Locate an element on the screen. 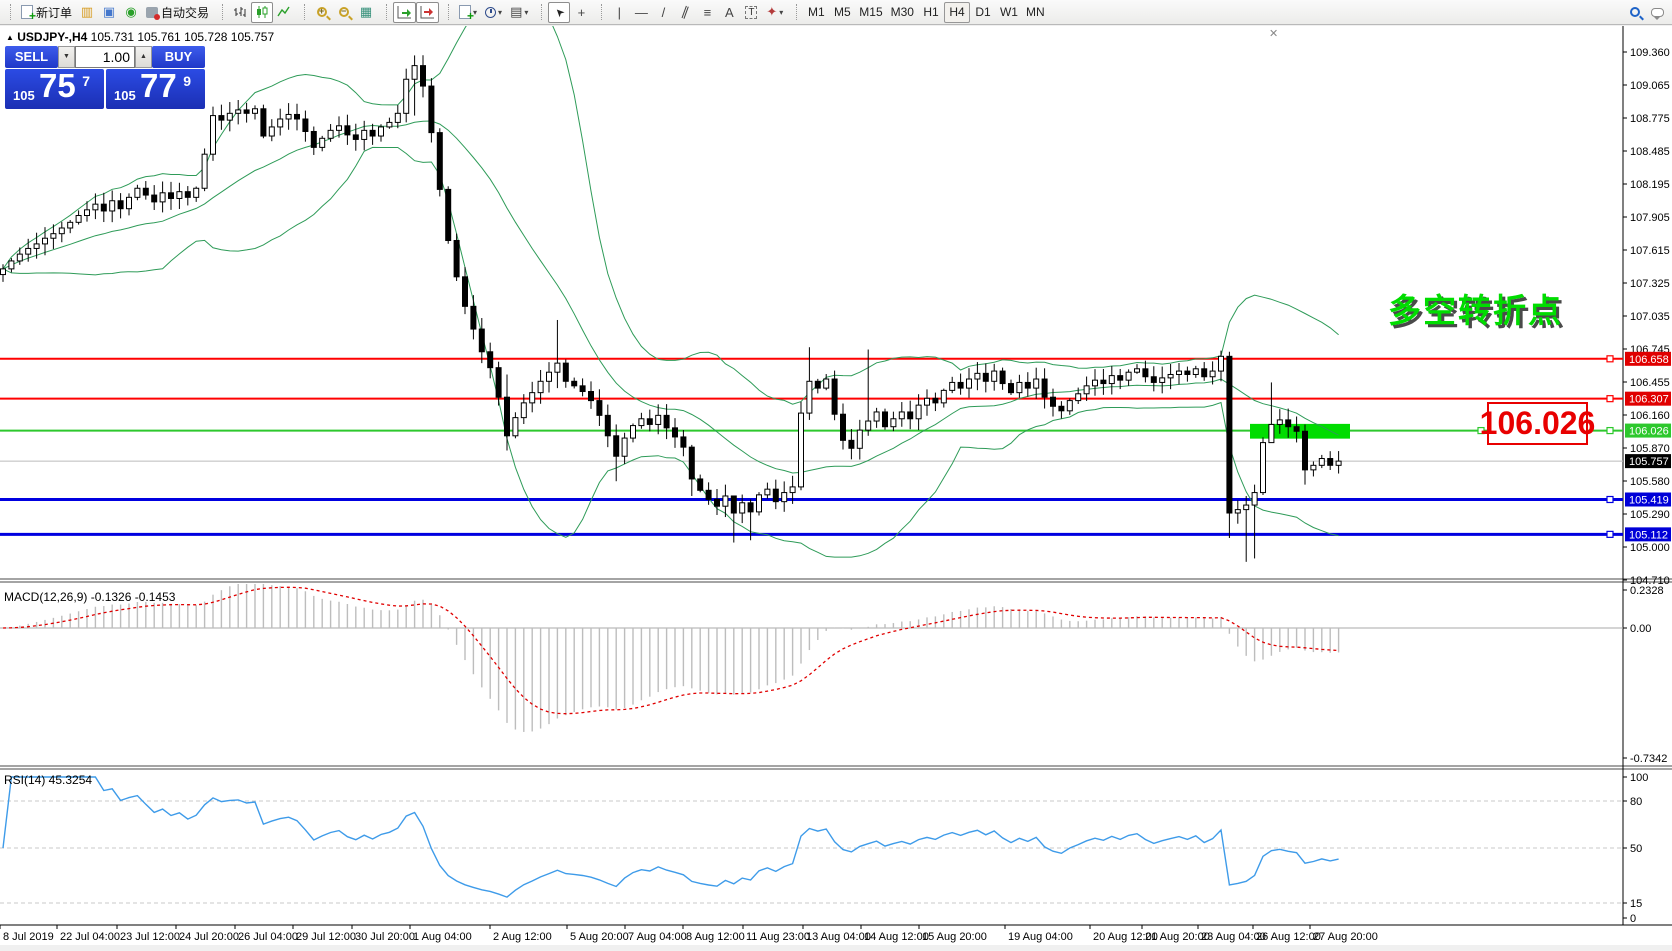  vertical-line-icon: | is located at coordinates (619, 12).